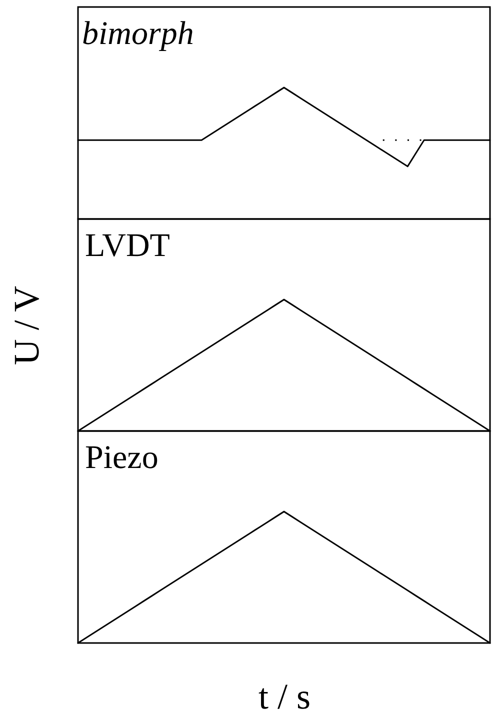 The width and height of the screenshot is (493, 713). Describe the element at coordinates (121, 458) in the screenshot. I see `chart-title: Piezo` at that location.